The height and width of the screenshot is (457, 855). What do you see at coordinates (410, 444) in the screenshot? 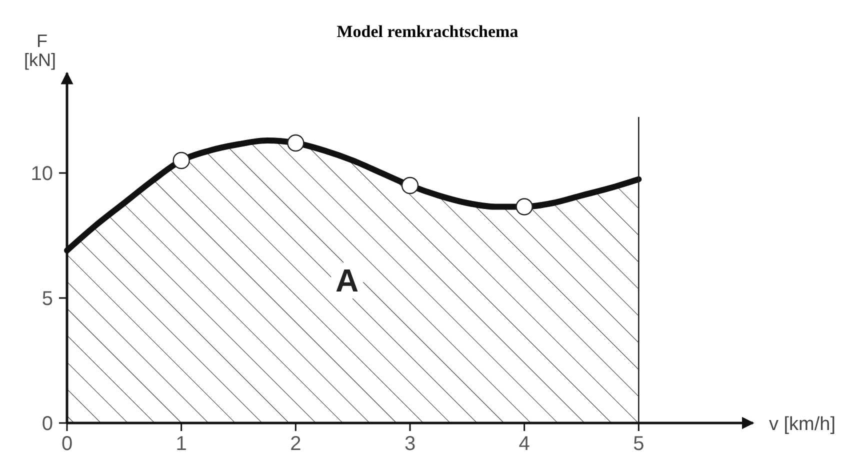
I see `x-tick-label: 3` at bounding box center [410, 444].